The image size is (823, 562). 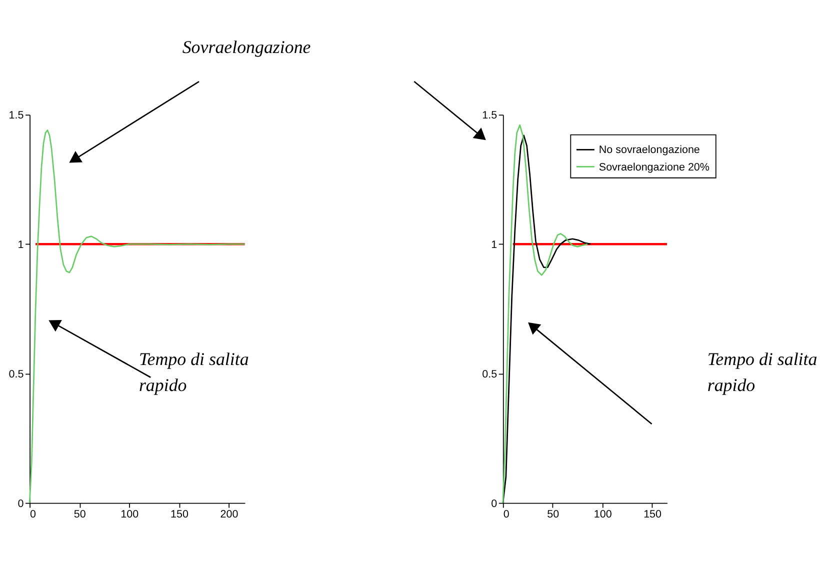 What do you see at coordinates (193, 371) in the screenshot?
I see `annotation: Tempo di salita rapido` at bounding box center [193, 371].